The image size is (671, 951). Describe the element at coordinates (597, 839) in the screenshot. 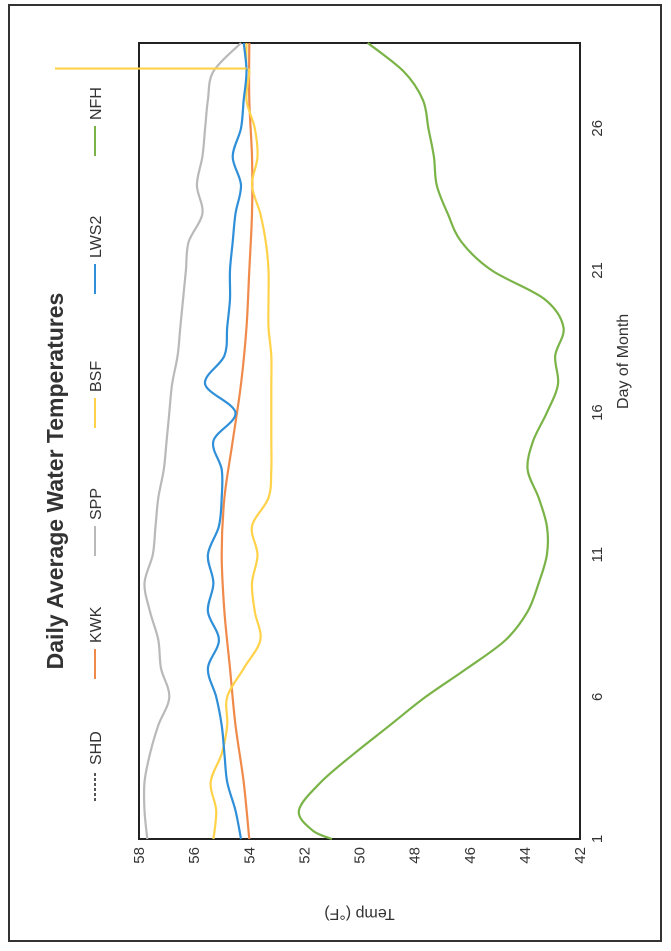

I see `x-tick-label: 1` at that location.